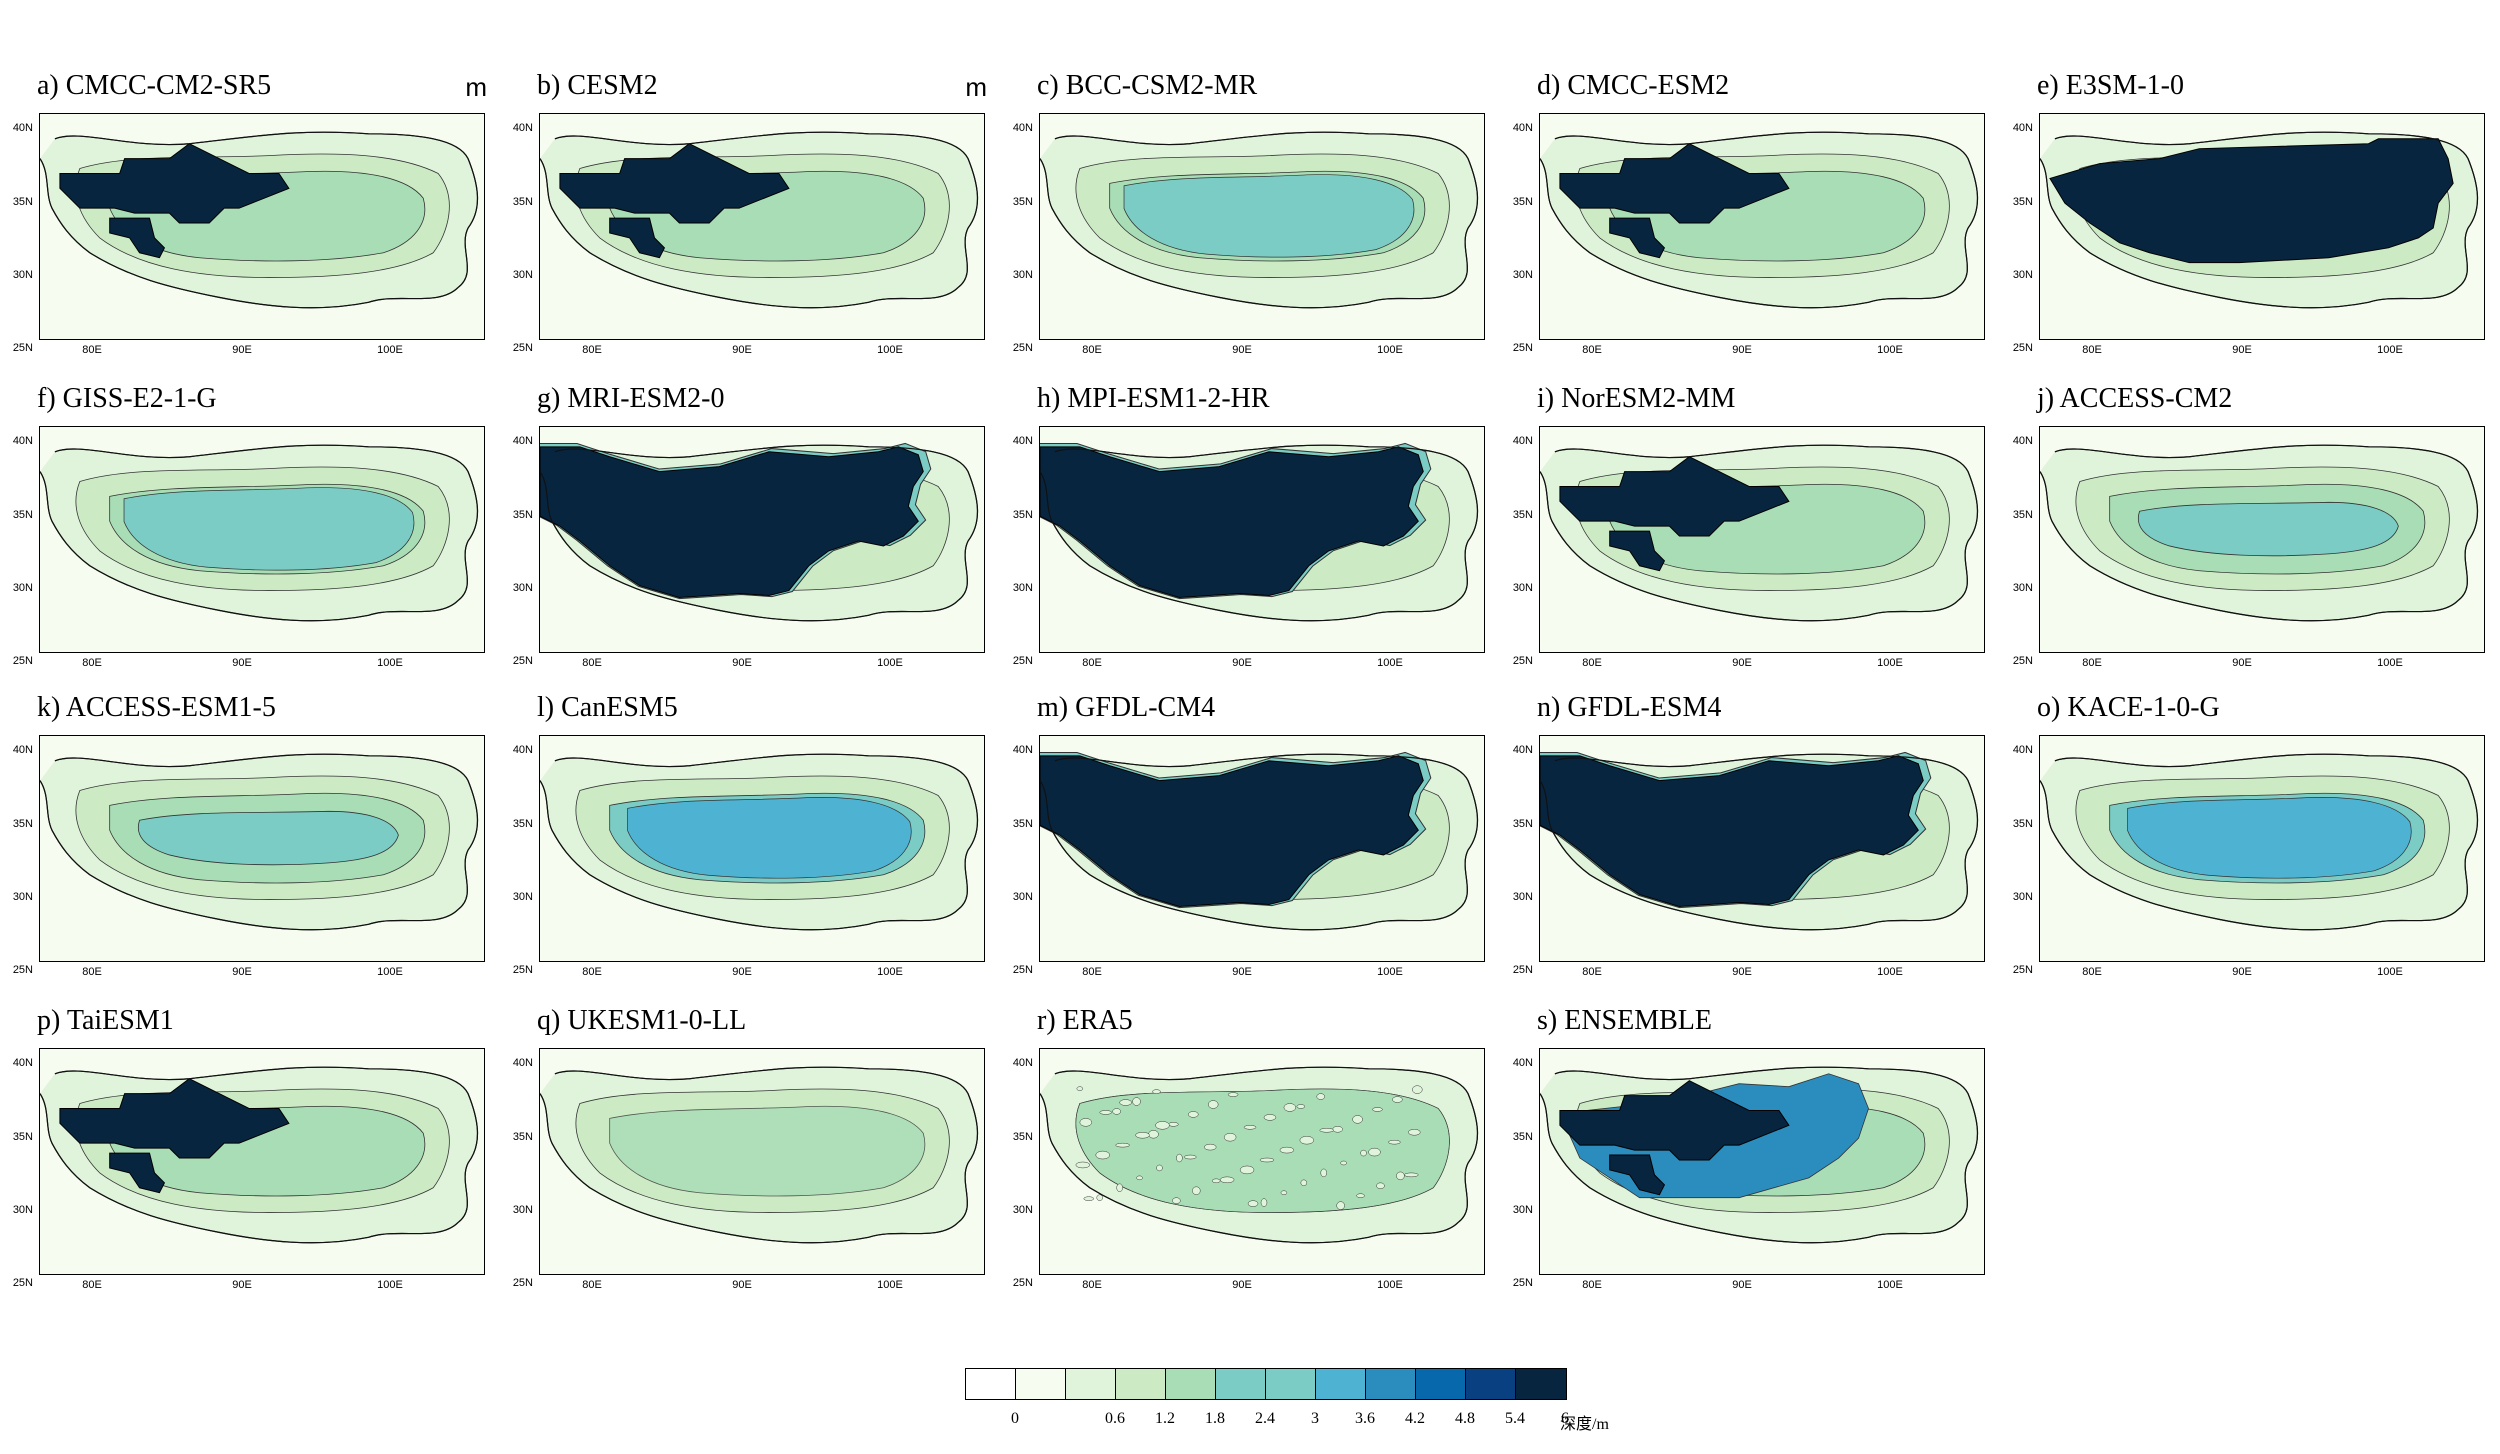  What do you see at coordinates (1266, 1384) in the screenshot?
I see `colorbar` at bounding box center [1266, 1384].